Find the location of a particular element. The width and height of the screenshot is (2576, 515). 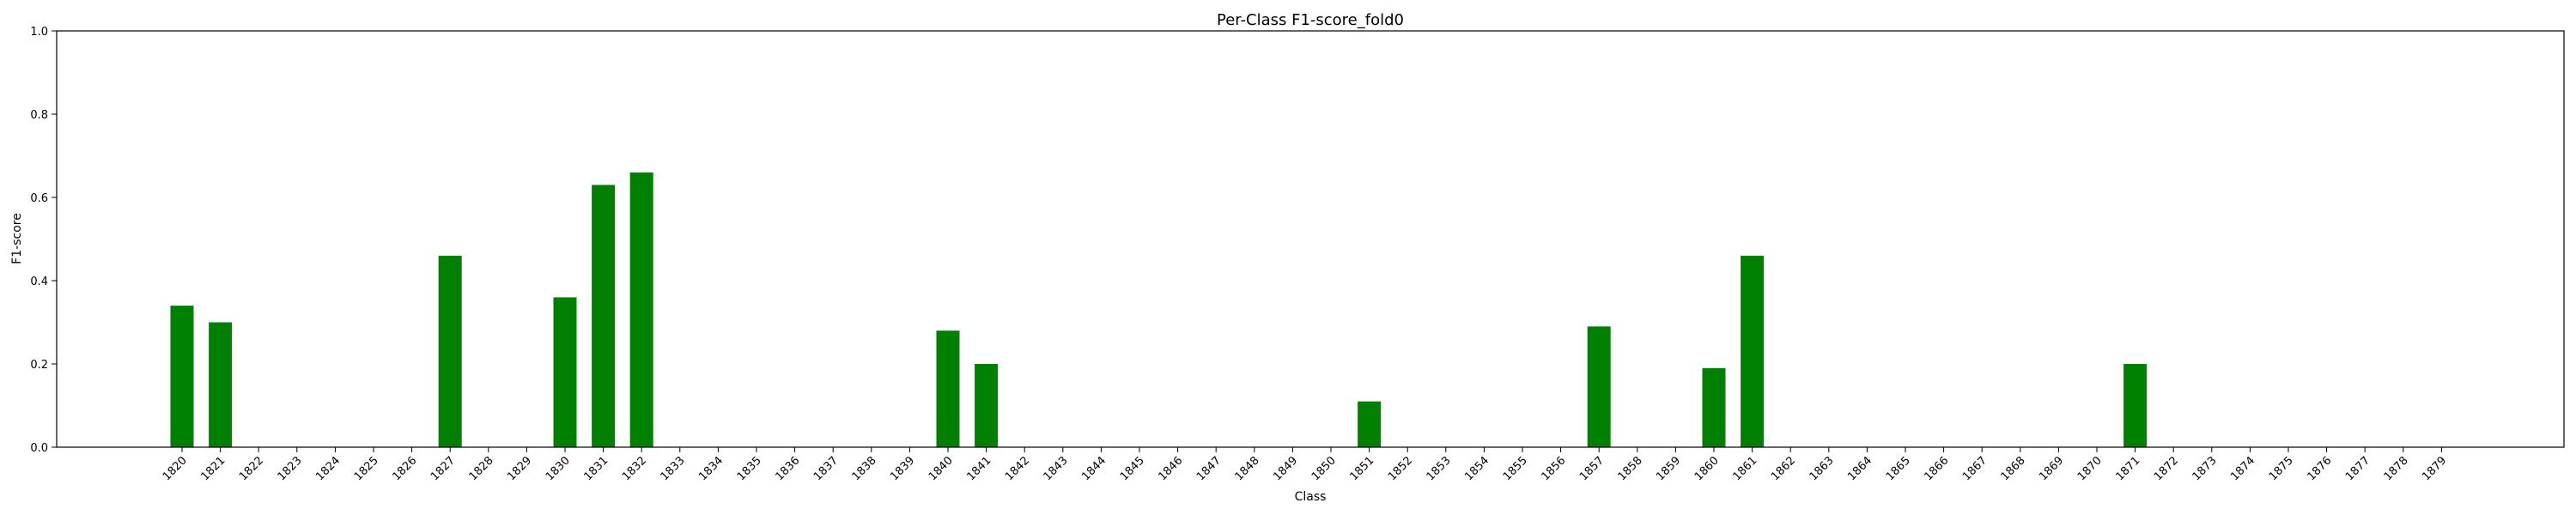

x-tick-label-1862: 1862 is located at coordinates (1784, 468).